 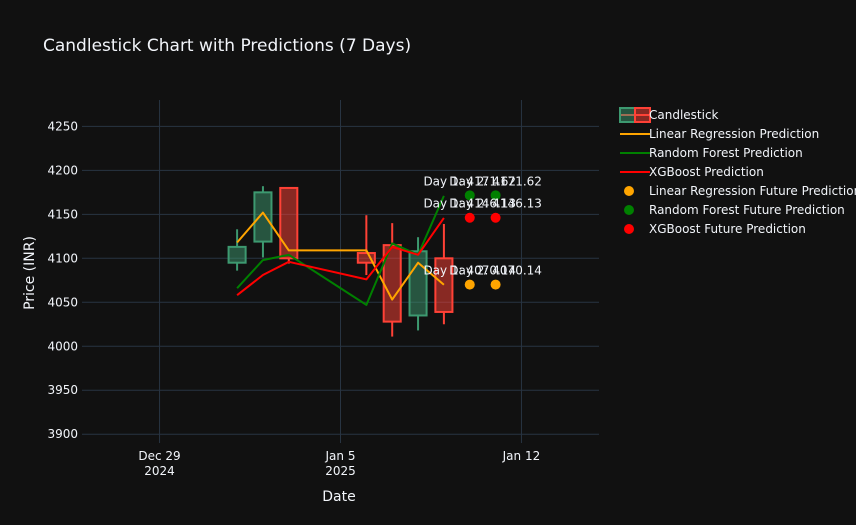 What do you see at coordinates (338, 497) in the screenshot?
I see `x-axis-title: Date` at bounding box center [338, 497].